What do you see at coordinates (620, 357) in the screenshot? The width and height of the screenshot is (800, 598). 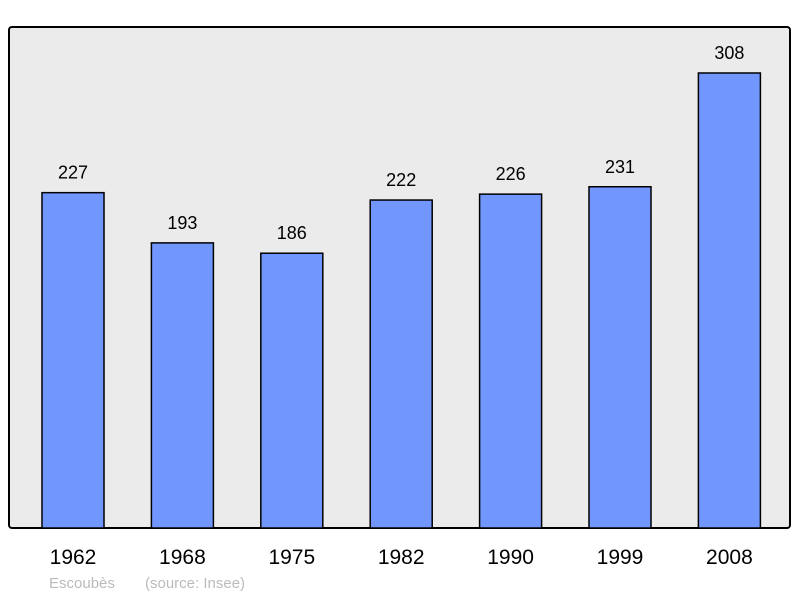 I see `bar-1999` at bounding box center [620, 357].